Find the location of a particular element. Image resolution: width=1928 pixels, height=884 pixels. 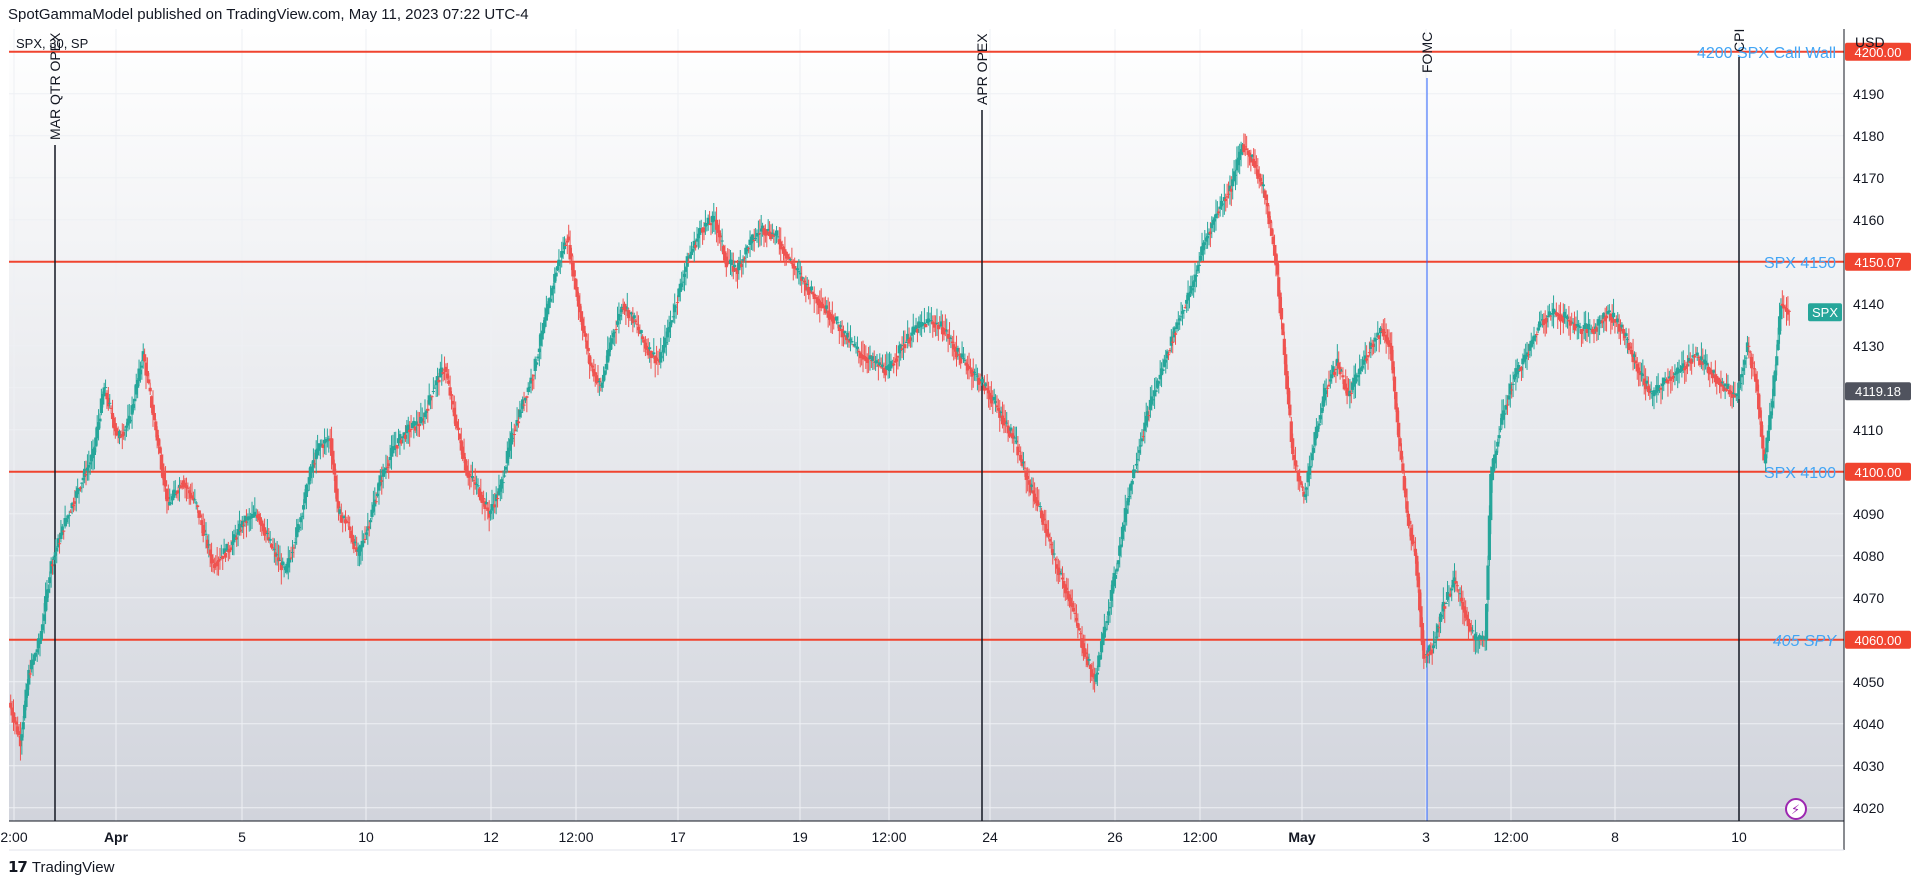

tradingview-footer: 𝟭𝟳 TradingView is located at coordinates (61, 867).